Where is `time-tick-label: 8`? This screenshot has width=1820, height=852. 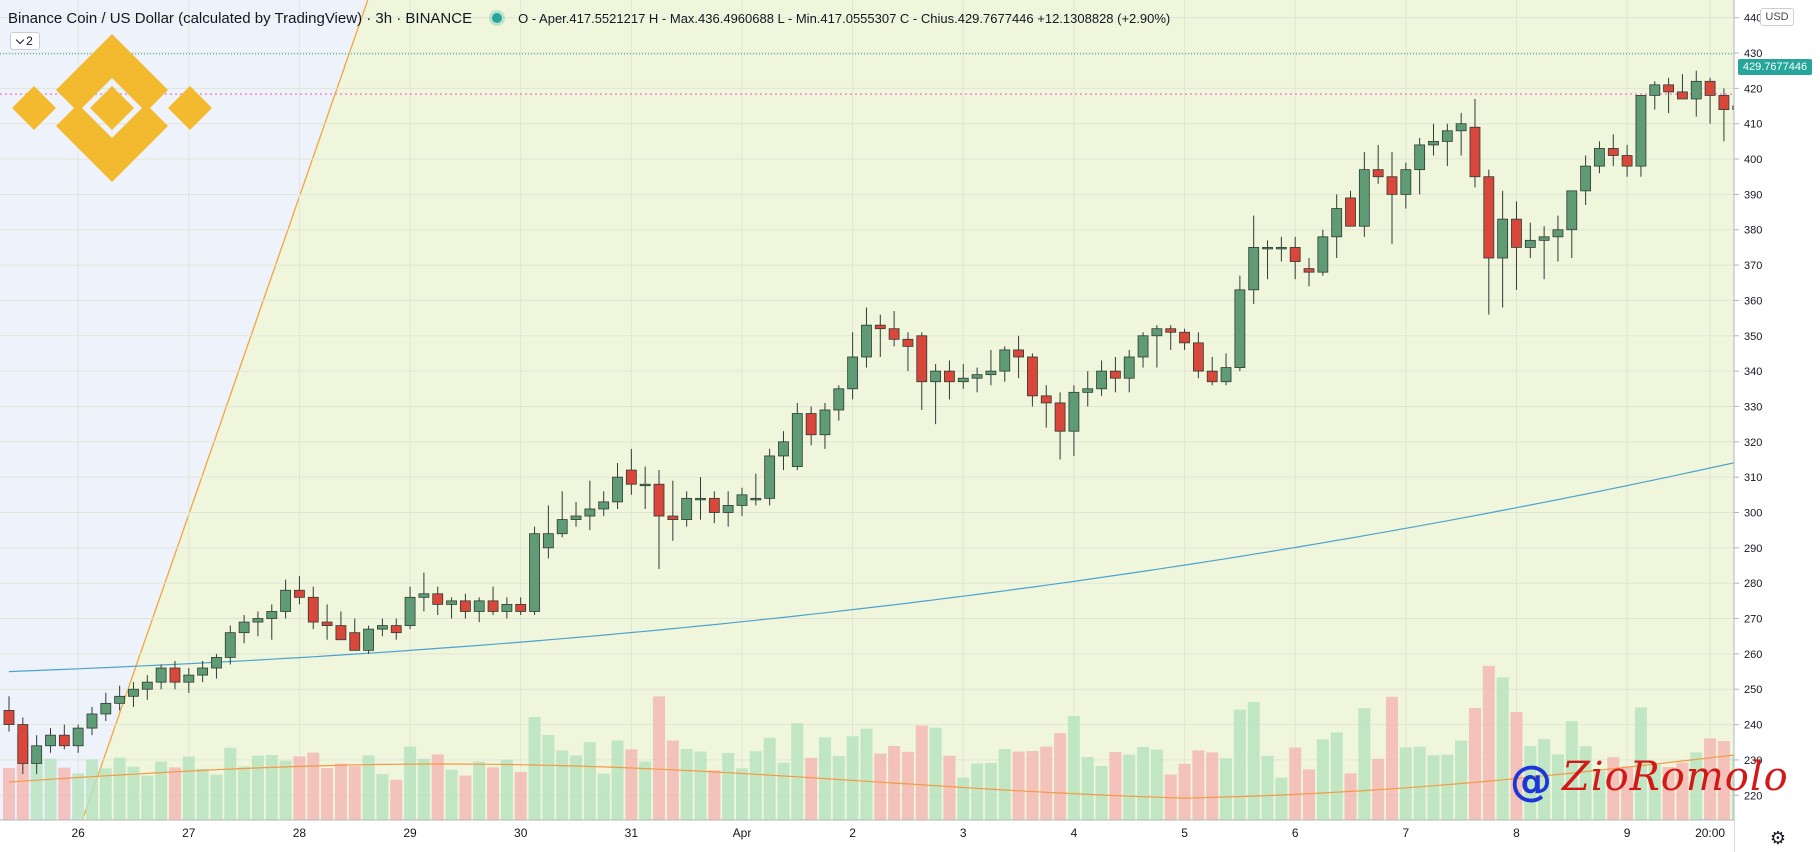 time-tick-label: 8 is located at coordinates (1516, 833).